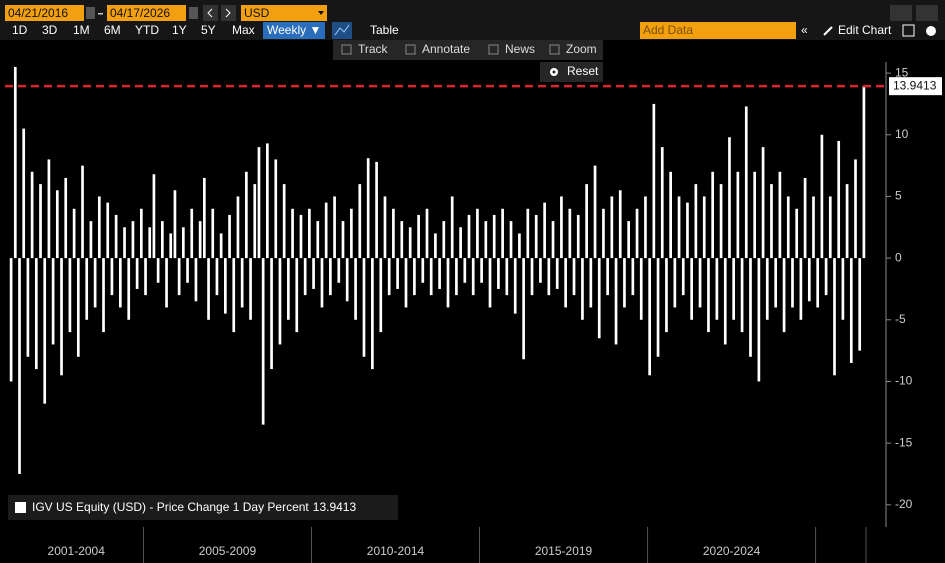 The width and height of the screenshot is (945, 563). I want to click on tool-icon, so click(346, 49).